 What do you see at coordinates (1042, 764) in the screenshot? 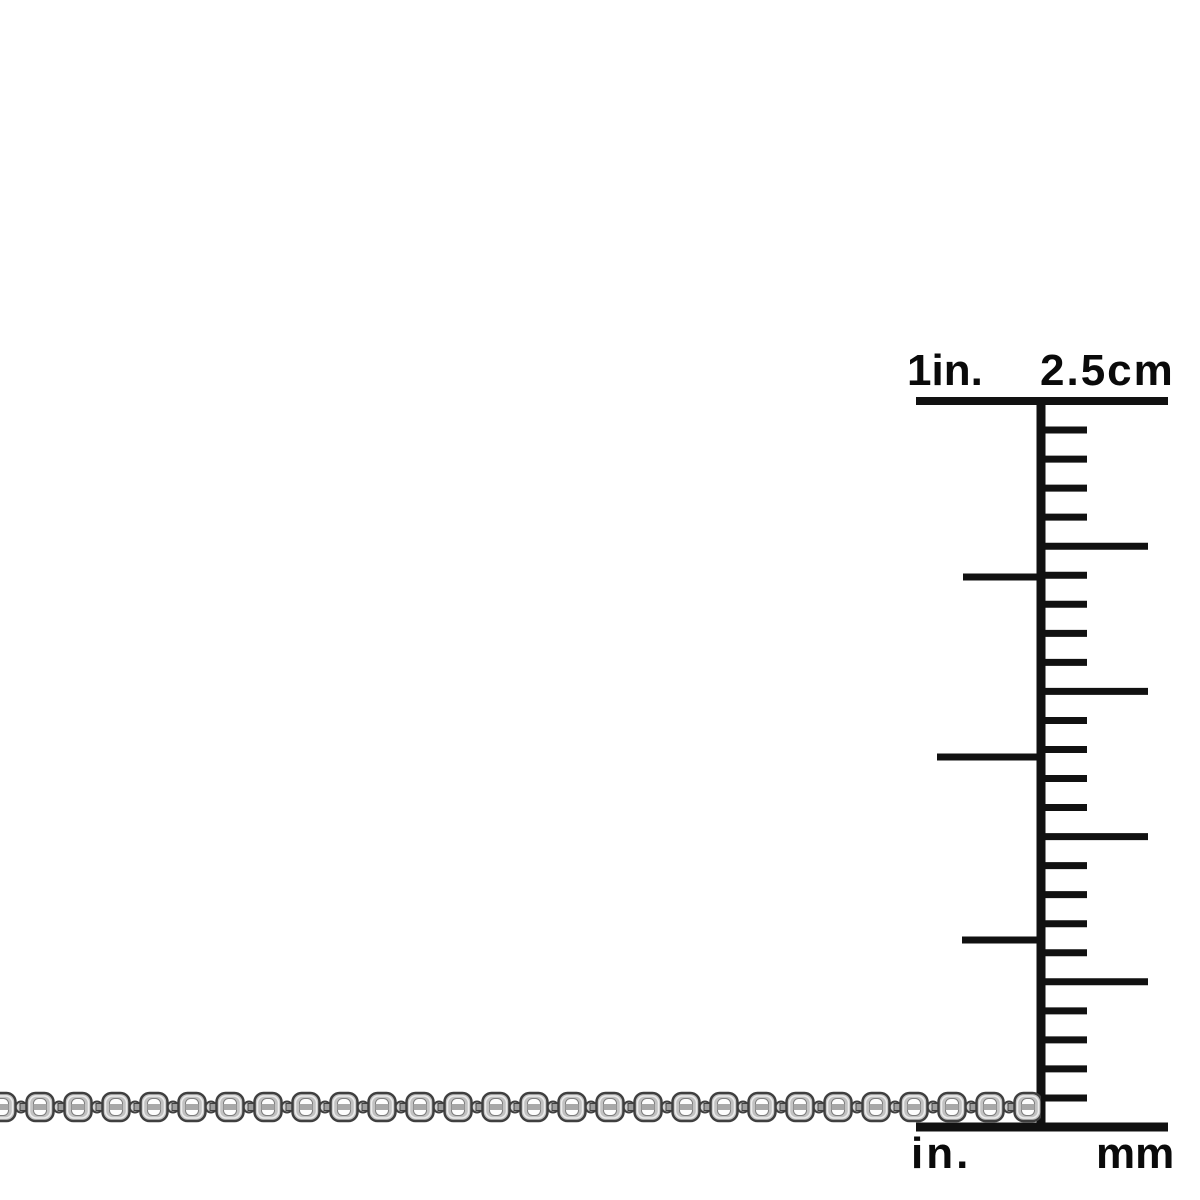
I see `ruler-graphic` at bounding box center [1042, 764].